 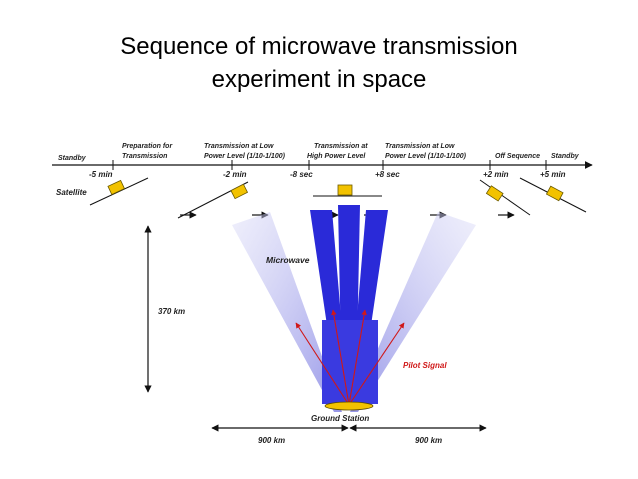 I want to click on phase-low-power-right-line-1: Transmission at Low, so click(x=420, y=146).